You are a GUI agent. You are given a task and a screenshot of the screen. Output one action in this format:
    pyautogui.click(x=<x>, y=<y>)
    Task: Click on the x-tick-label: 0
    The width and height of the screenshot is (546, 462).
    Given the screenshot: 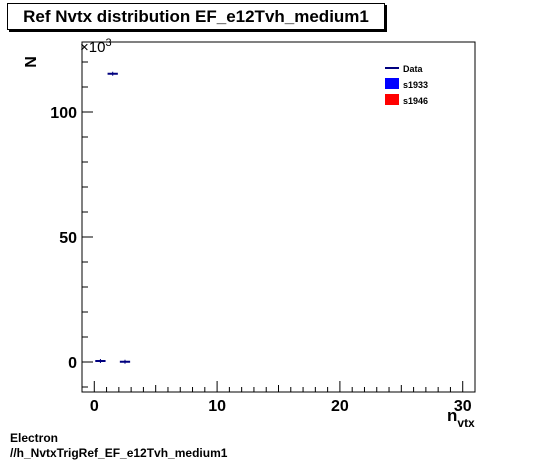 What is the action you would take?
    pyautogui.click(x=94, y=406)
    